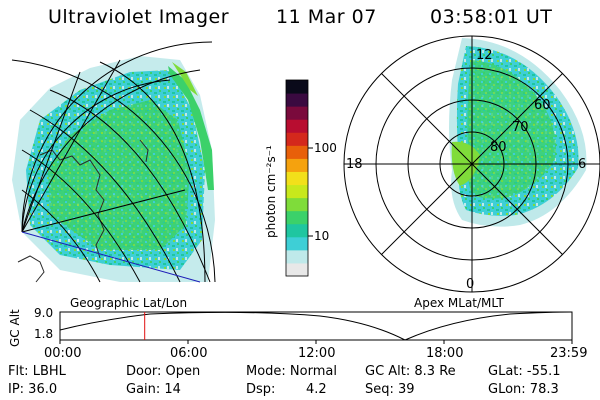 The image size is (600, 400). I want to click on mlt-18-label: 18, so click(354, 164).